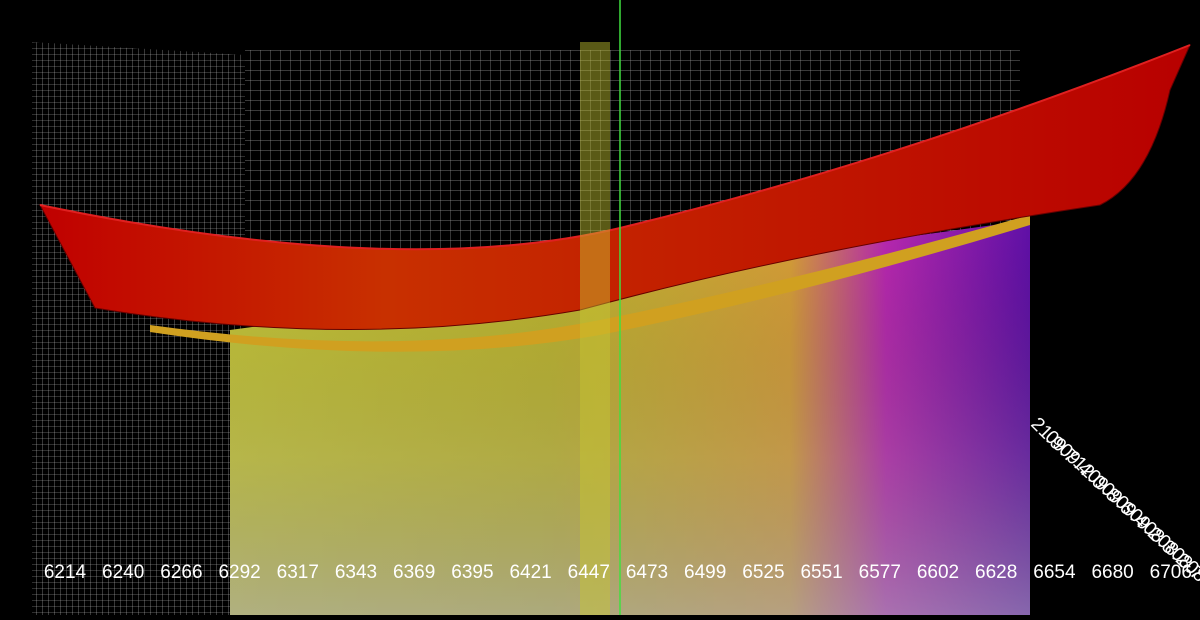  Describe the element at coordinates (595, 328) in the screenshot. I see `slice-plane` at that location.